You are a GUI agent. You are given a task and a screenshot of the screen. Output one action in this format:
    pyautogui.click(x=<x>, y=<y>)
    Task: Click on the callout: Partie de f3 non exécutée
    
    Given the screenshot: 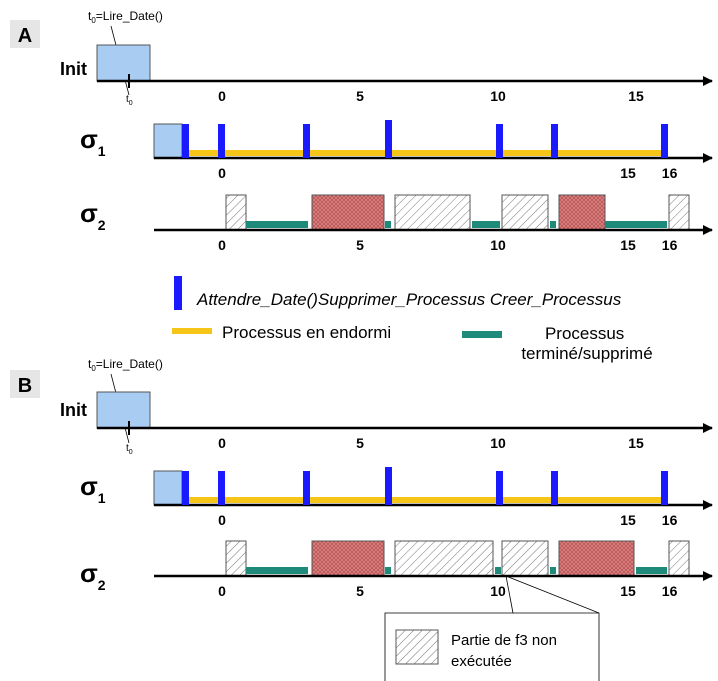 What is the action you would take?
    pyautogui.click(x=492, y=628)
    